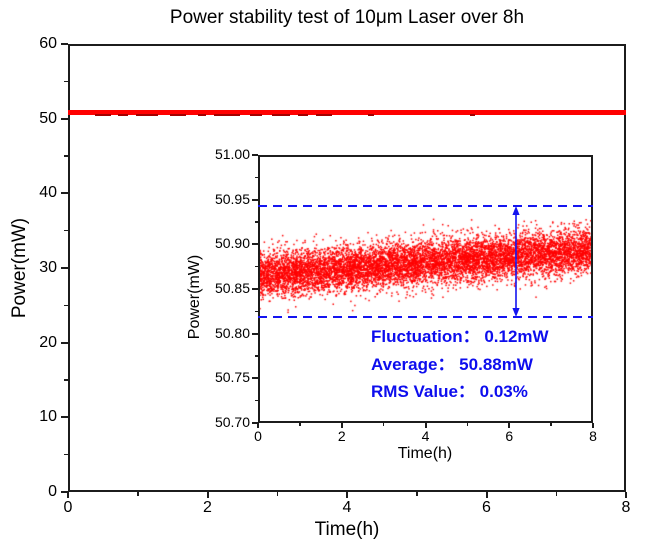  What do you see at coordinates (68, 507) in the screenshot?
I see `main-x-tick-label: 0` at bounding box center [68, 507].